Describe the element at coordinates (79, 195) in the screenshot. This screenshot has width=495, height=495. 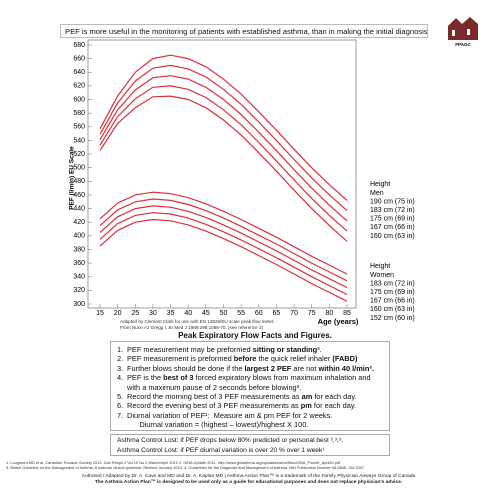
I see `y-tick-label: 460` at that location.